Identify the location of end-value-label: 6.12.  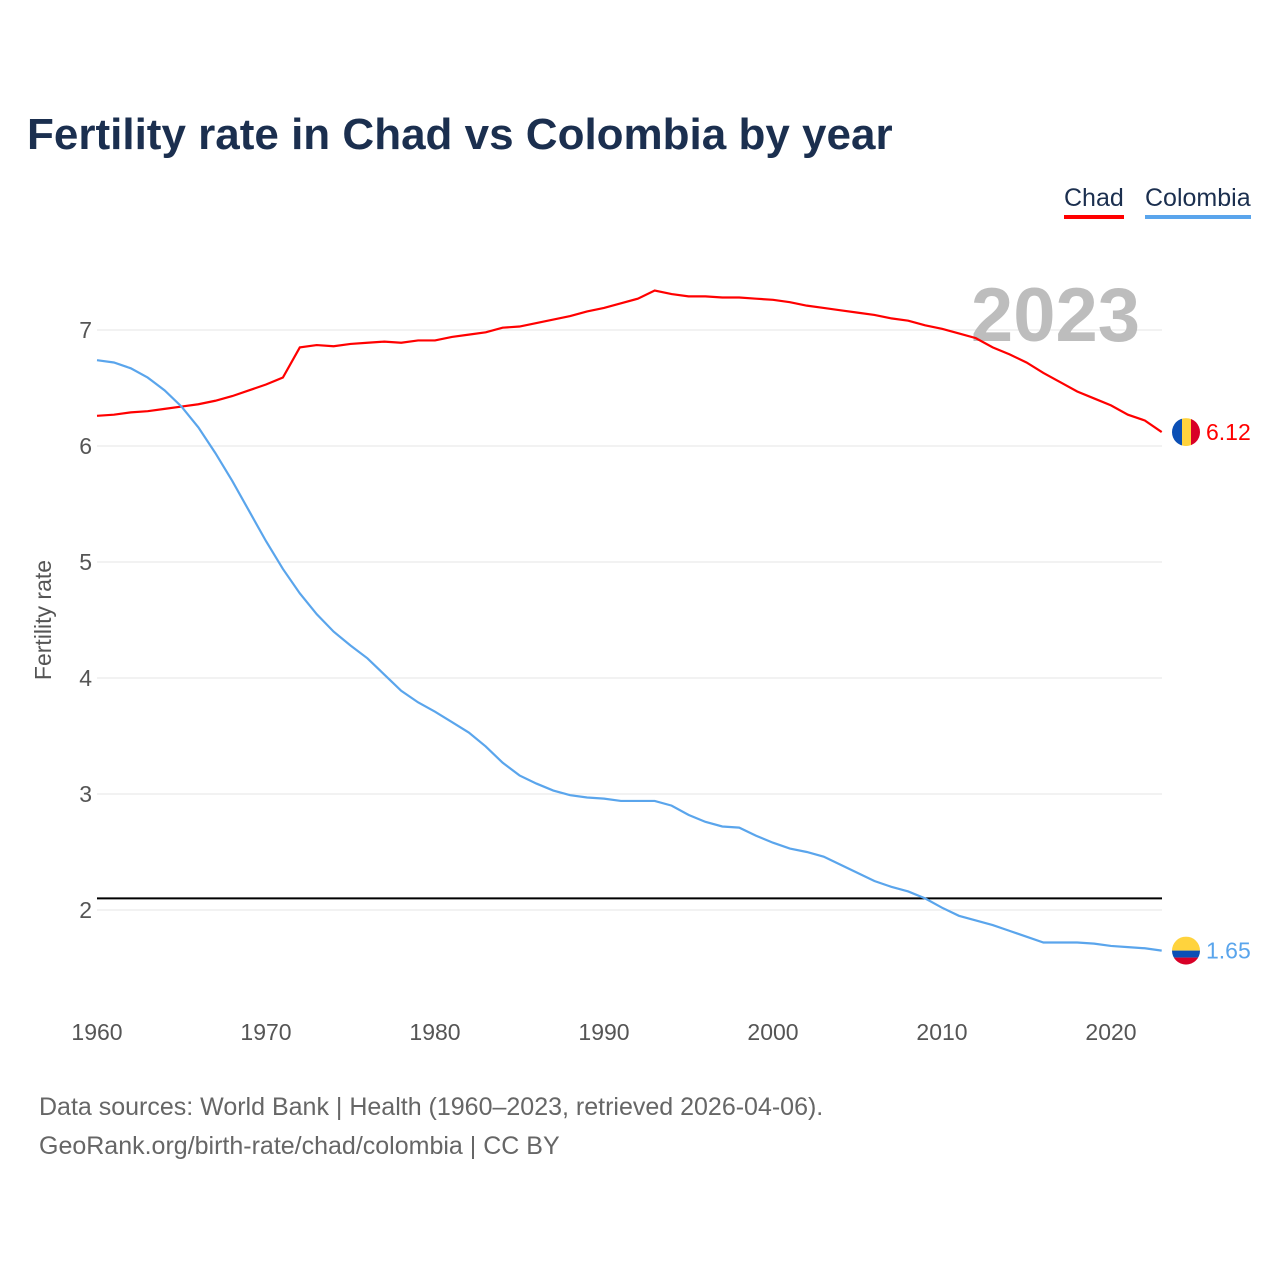
(1228, 432).